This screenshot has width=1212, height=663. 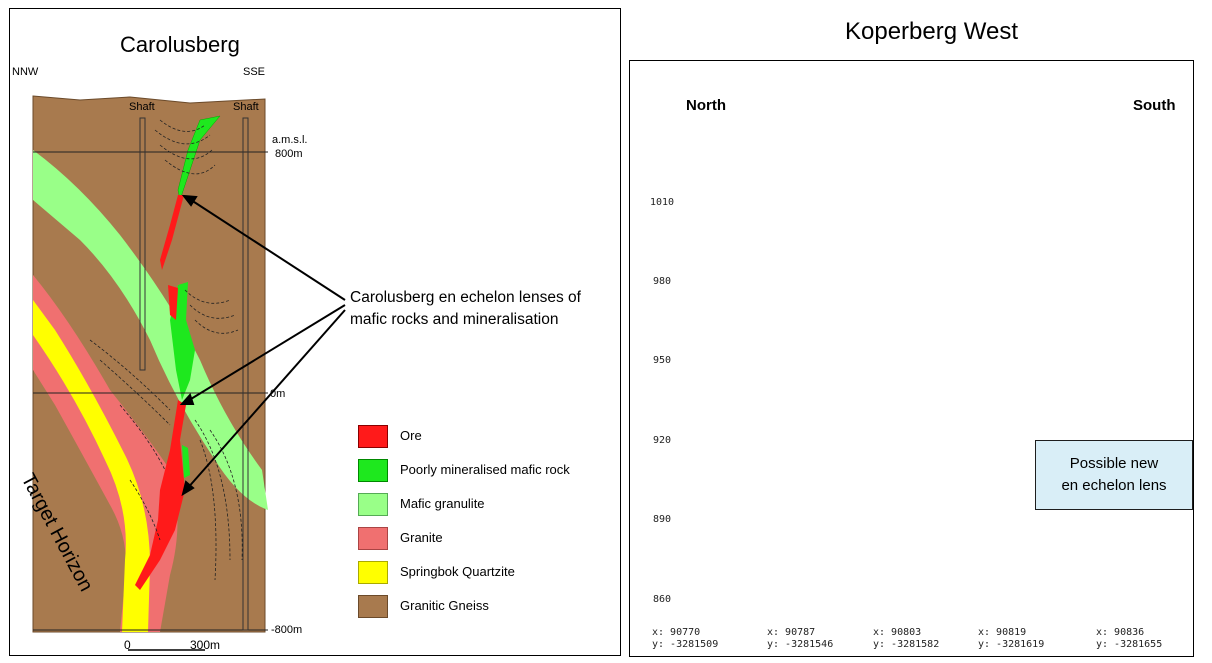 I want to click on amsl-label: a.m.s.l., so click(x=290, y=140).